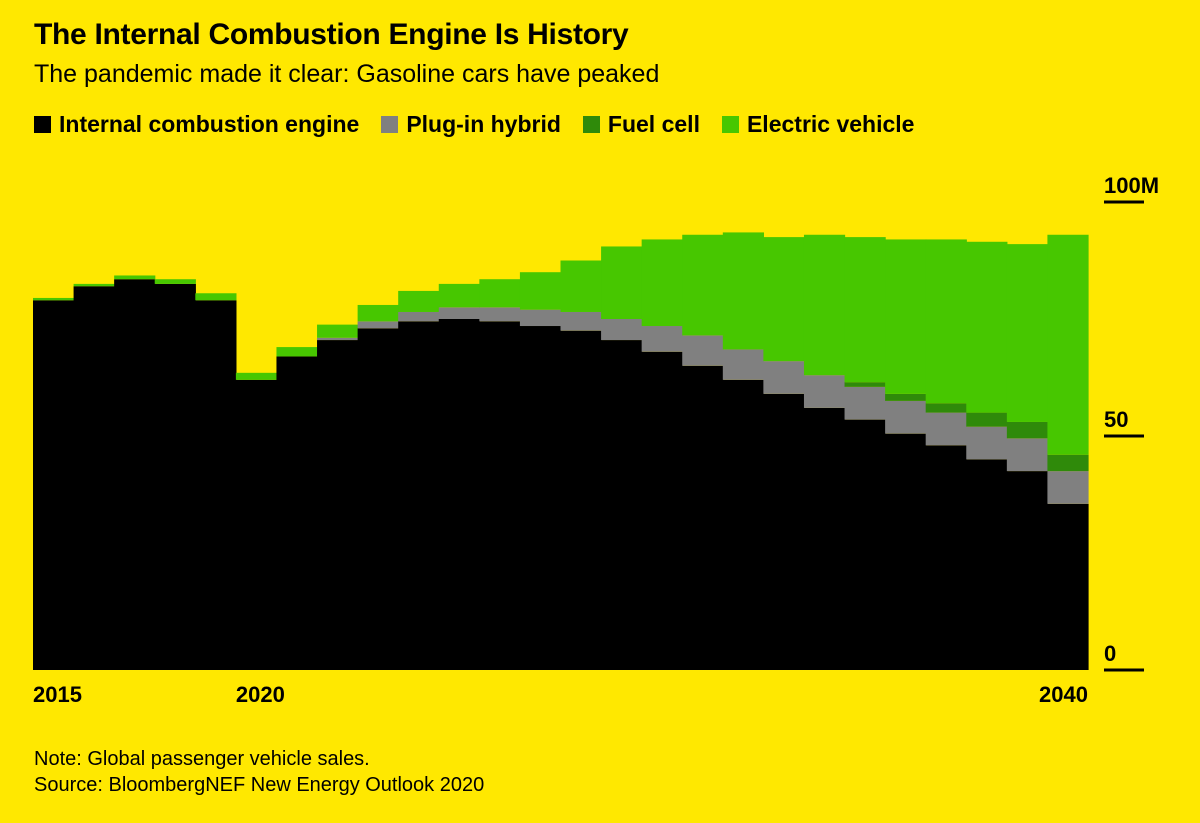 The width and height of the screenshot is (1200, 823). What do you see at coordinates (94, 285) in the screenshot?
I see `bar-segment-ev-2016` at bounding box center [94, 285].